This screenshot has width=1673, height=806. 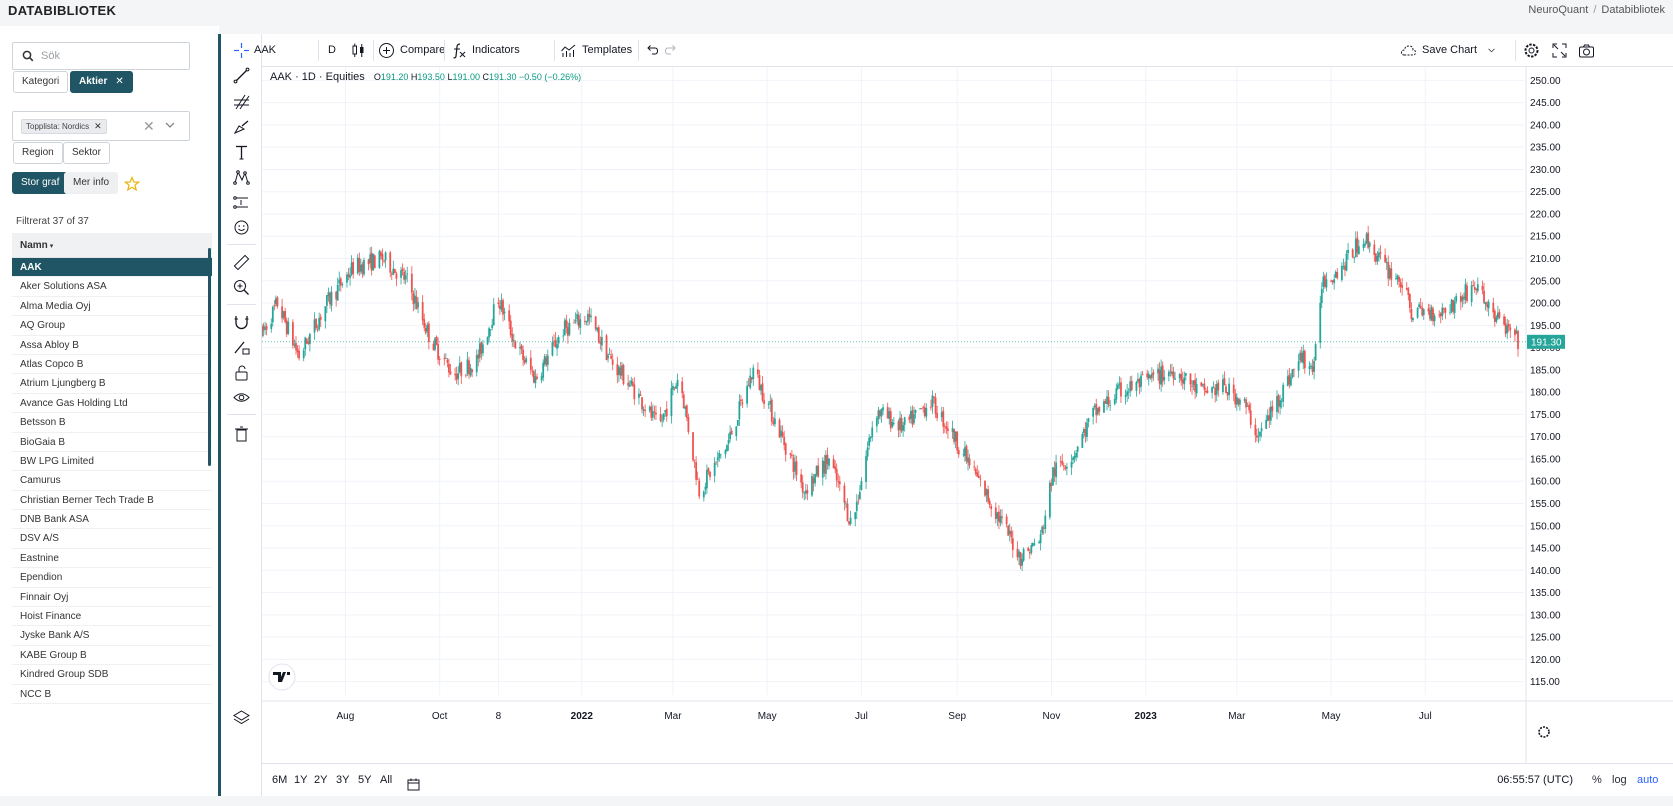 I want to click on brush-tool, so click(x=241, y=127).